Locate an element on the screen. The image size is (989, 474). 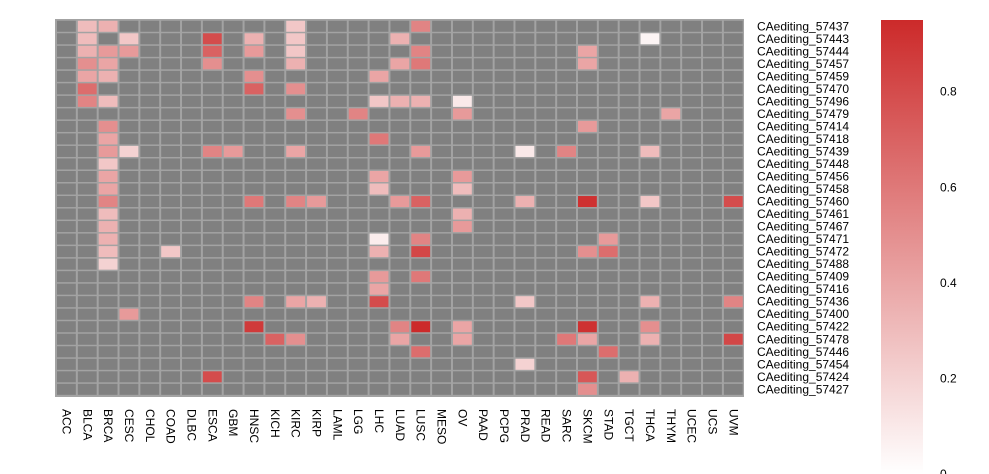
row-label: CAediting_57436 is located at coordinates (803, 302).